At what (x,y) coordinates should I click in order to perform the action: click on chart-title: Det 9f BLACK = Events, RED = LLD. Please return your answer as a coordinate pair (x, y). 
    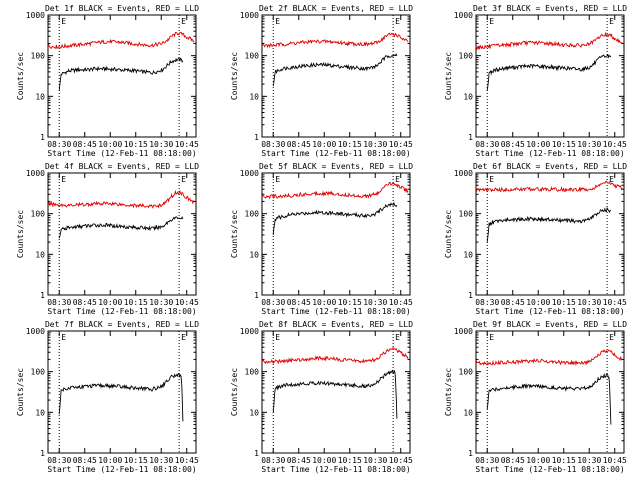
    Looking at the image, I should click on (550, 324).